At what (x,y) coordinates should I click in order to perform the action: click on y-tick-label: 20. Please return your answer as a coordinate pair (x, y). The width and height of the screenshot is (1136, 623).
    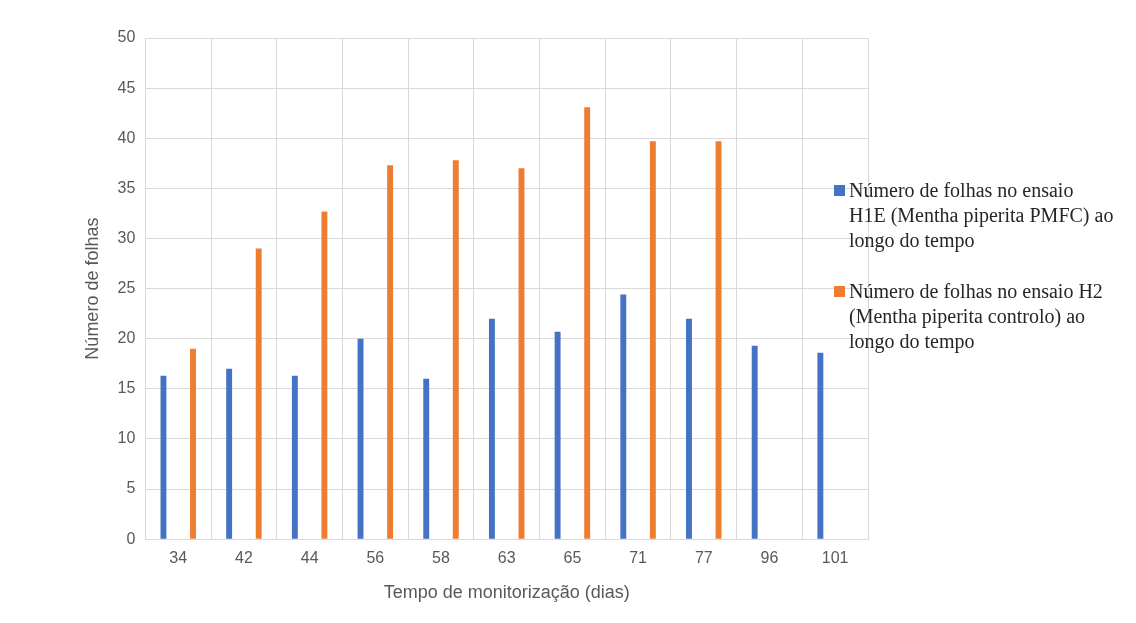
    Looking at the image, I should click on (126, 338).